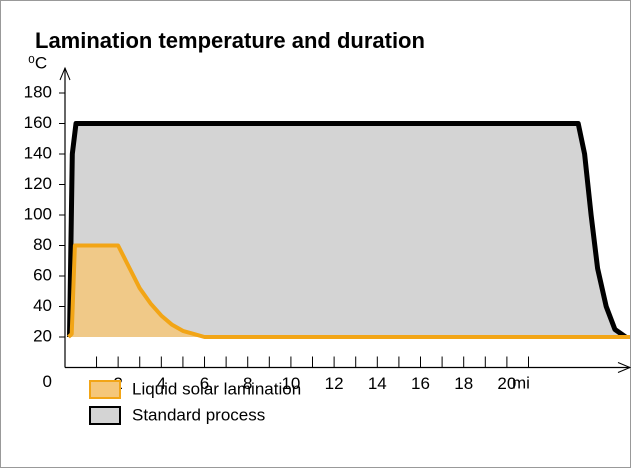 The image size is (631, 468). I want to click on y-tick-label: 160, so click(38, 122).